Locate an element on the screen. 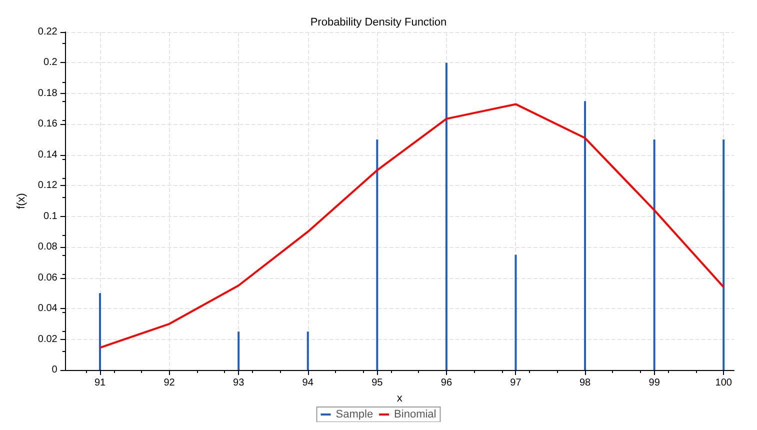 The width and height of the screenshot is (757, 430). x-tick-label: 96 is located at coordinates (446, 383).